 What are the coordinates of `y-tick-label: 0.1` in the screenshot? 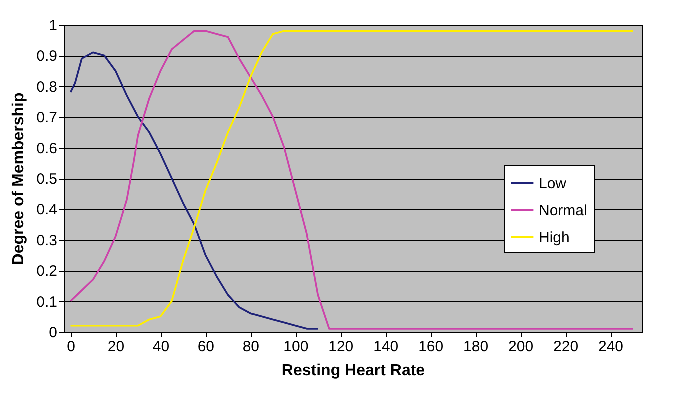 It's located at (47, 302).